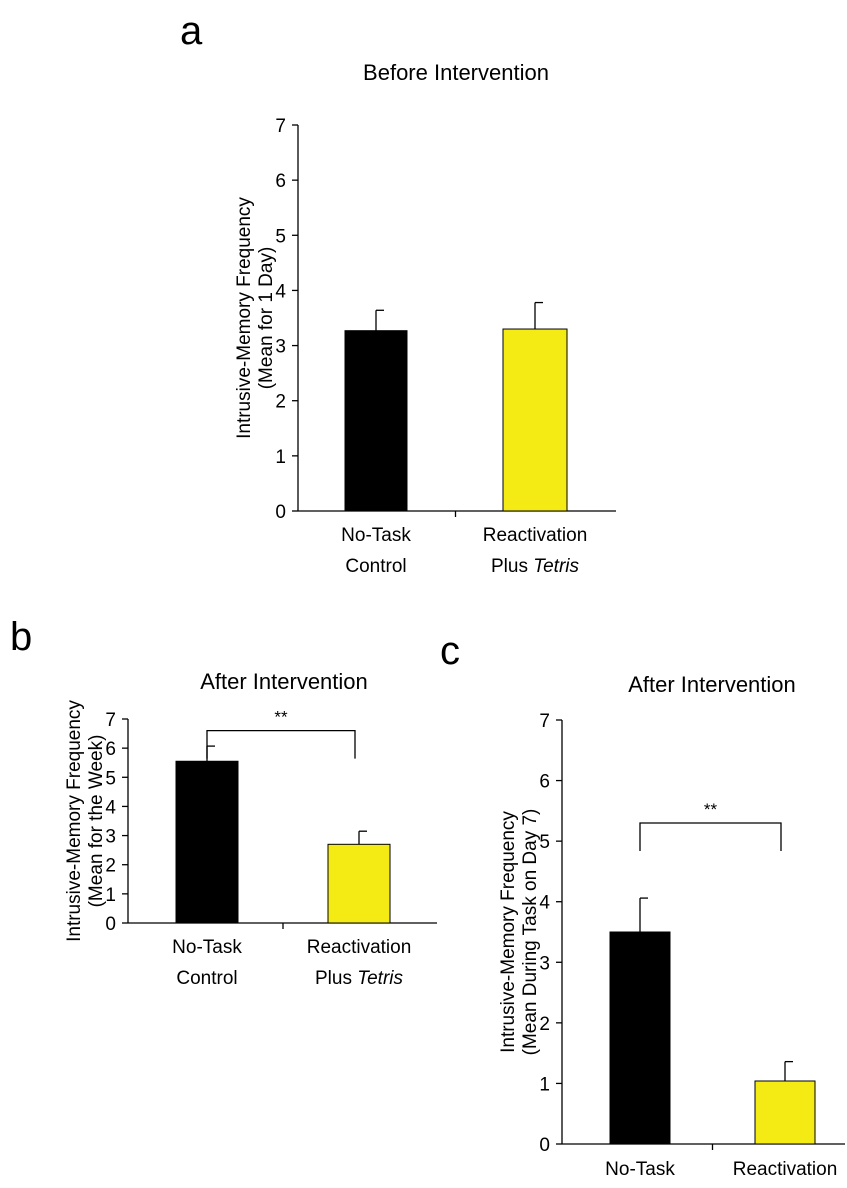 The width and height of the screenshot is (847, 1188). Describe the element at coordinates (21, 637) in the screenshot. I see `panel-letter: b` at that location.